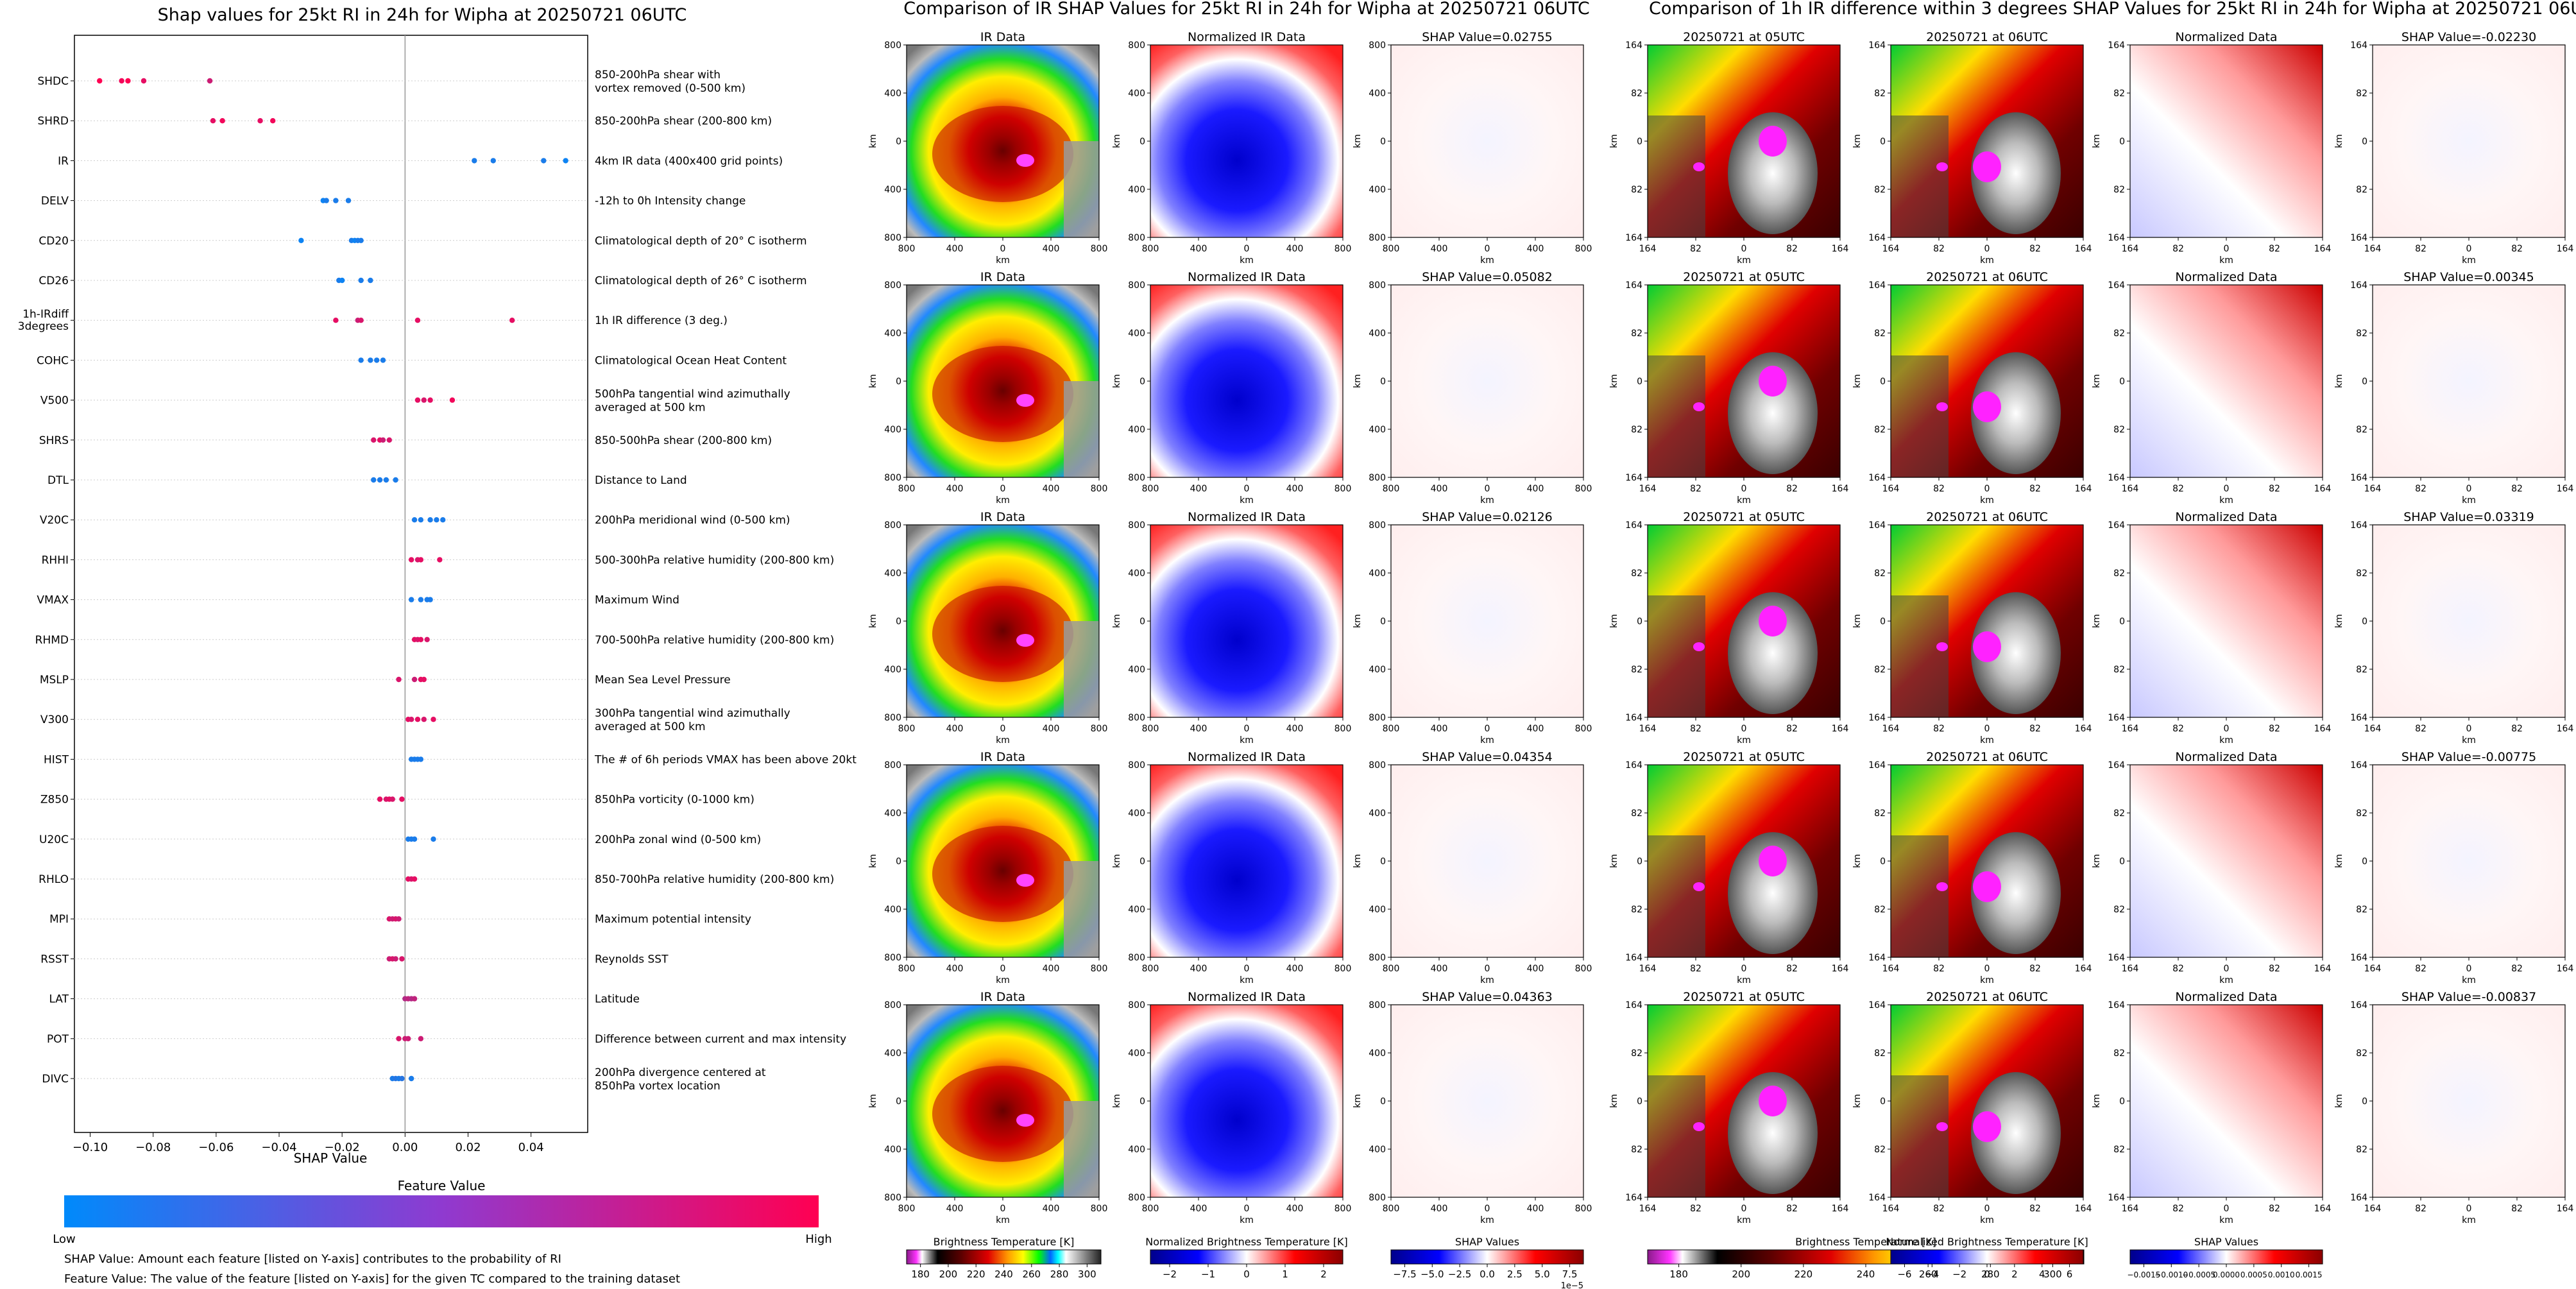 This screenshot has width=2576, height=1289. What do you see at coordinates (1987, 1242) in the screenshot?
I see `colorbar-label: Normalized Brightness Temperature [K]` at bounding box center [1987, 1242].